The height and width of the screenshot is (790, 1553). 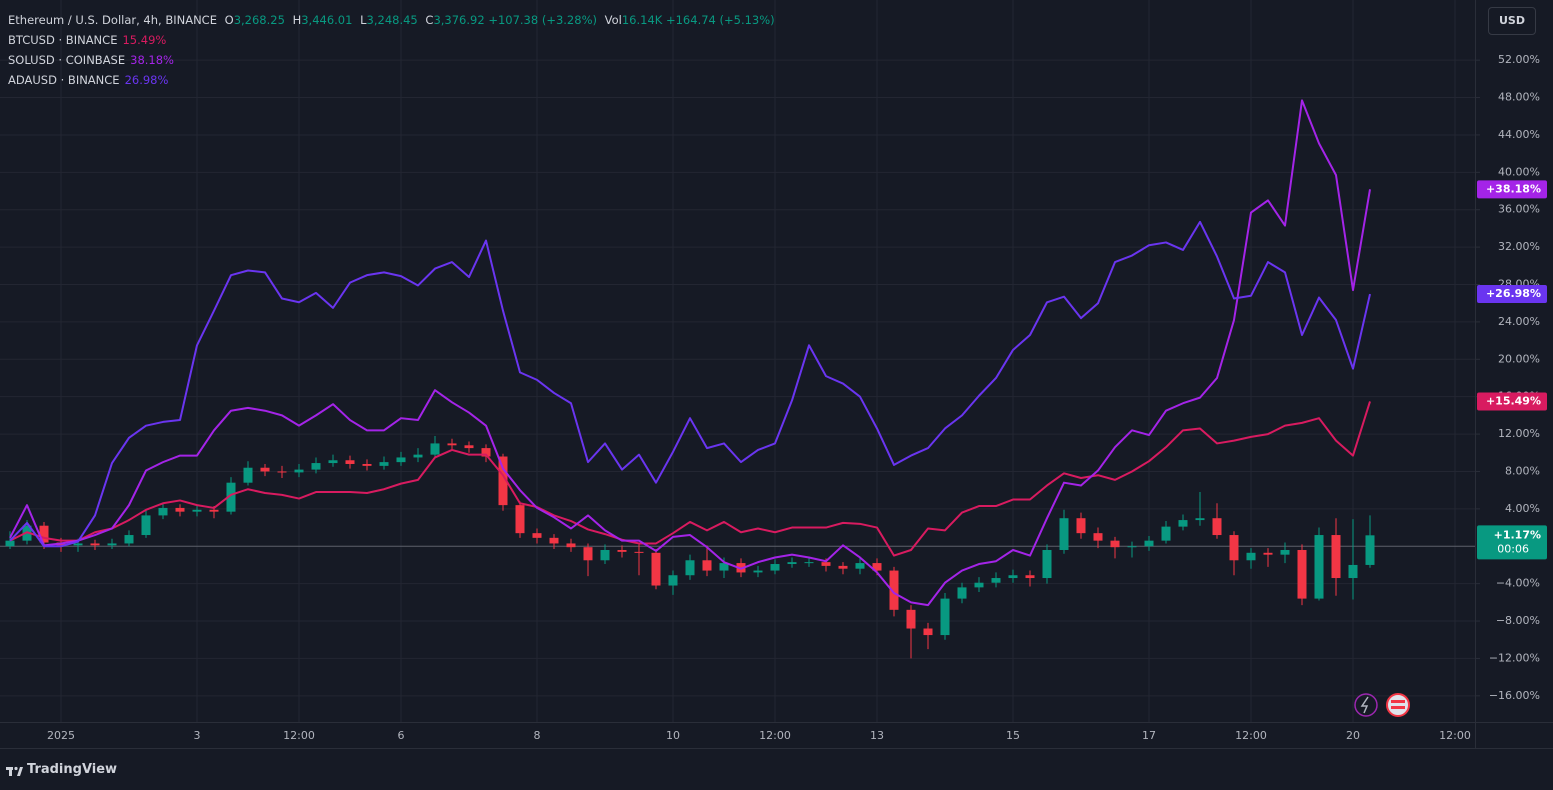 I want to click on price-badge: +26.98%, so click(x=1513, y=293).